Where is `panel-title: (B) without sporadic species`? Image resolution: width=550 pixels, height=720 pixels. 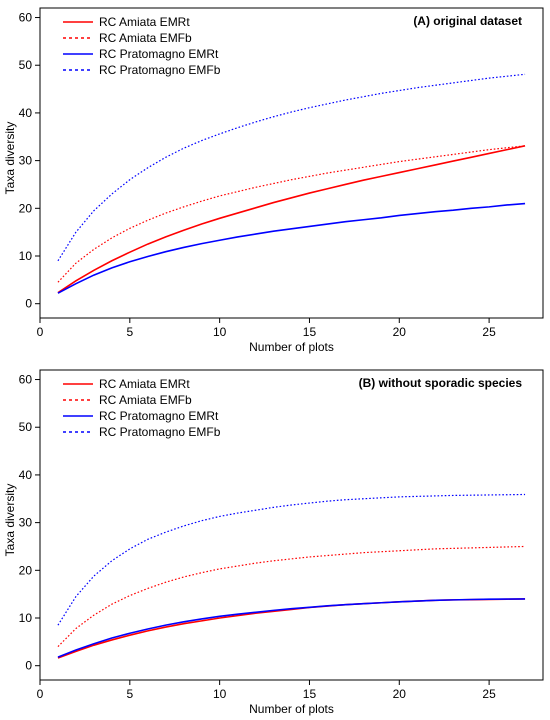 panel-title: (B) without sporadic species is located at coordinates (441, 383).